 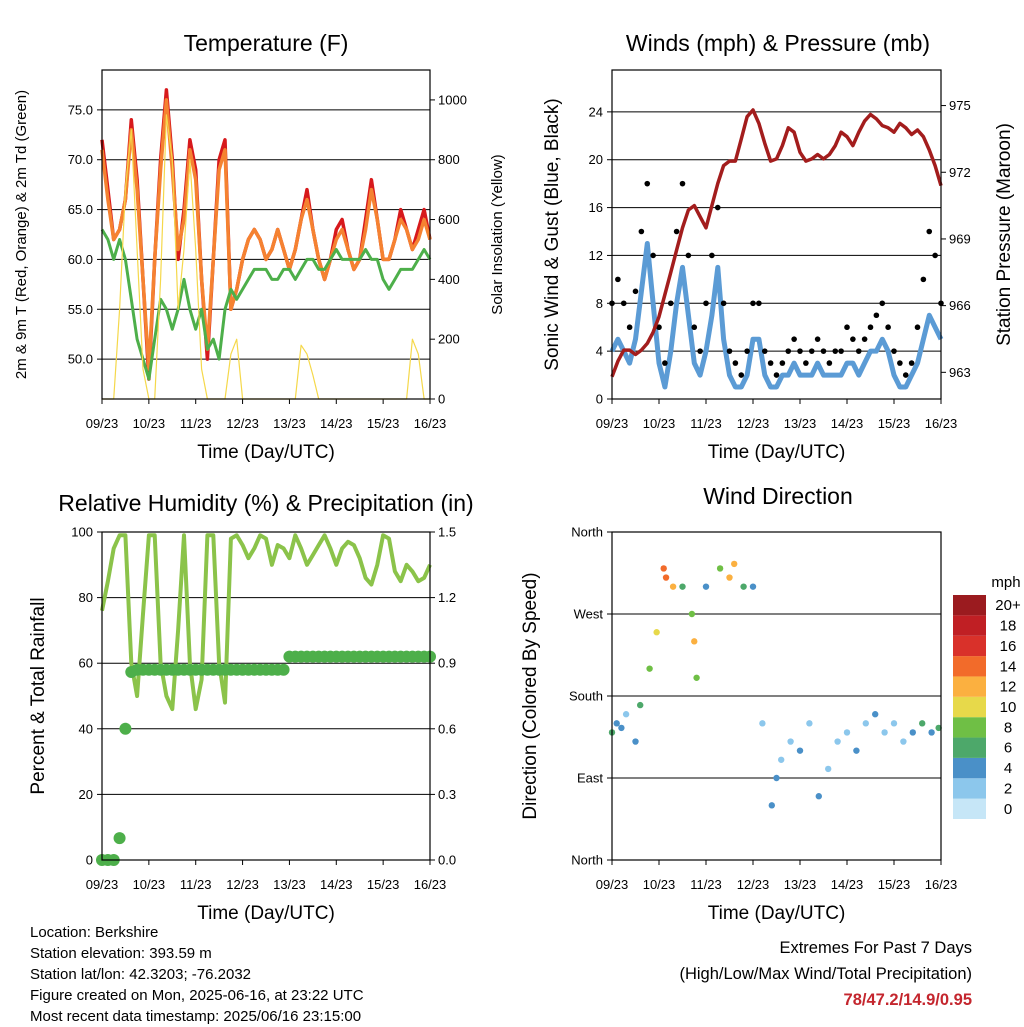 What do you see at coordinates (706, 884) in the screenshot?
I see `x-tick-label: 11/23` at bounding box center [706, 884].